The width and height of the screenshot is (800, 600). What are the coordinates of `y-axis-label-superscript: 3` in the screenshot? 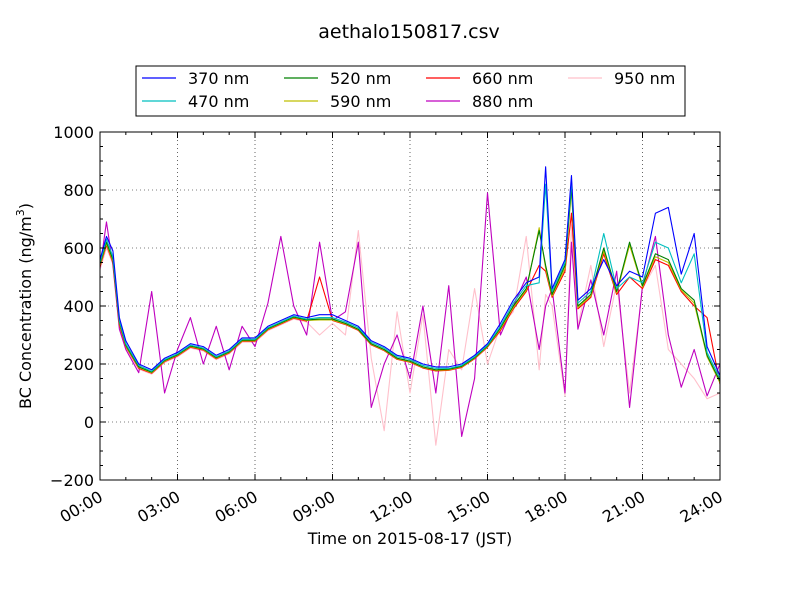 It's located at (20, 212).